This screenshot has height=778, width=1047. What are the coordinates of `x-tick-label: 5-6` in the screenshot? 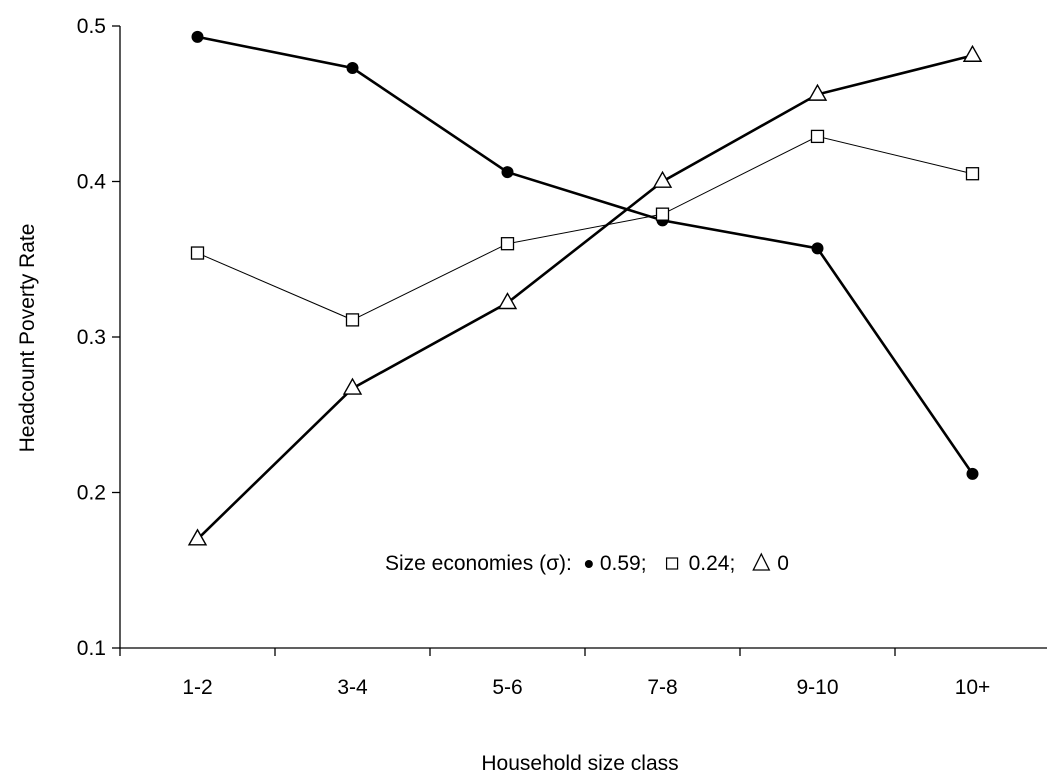 It's located at (507, 687).